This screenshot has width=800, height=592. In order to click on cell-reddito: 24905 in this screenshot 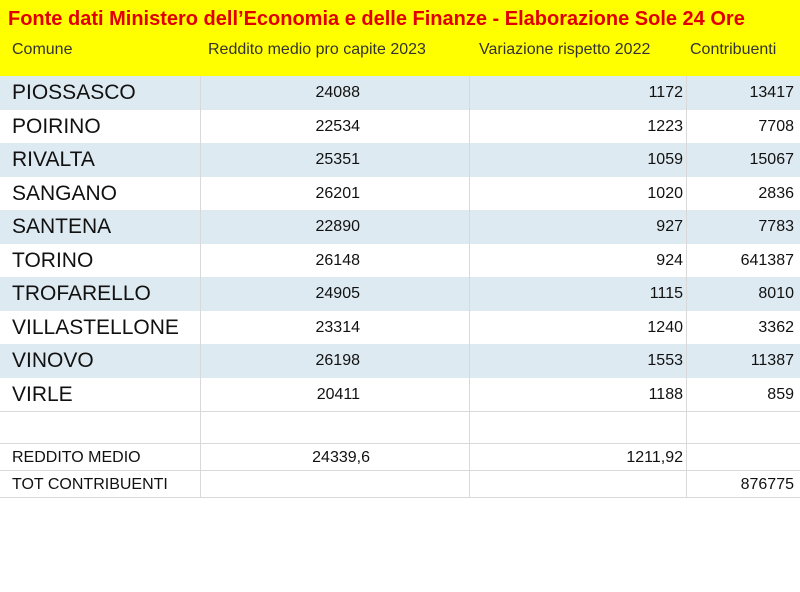, I will do `click(338, 293)`.